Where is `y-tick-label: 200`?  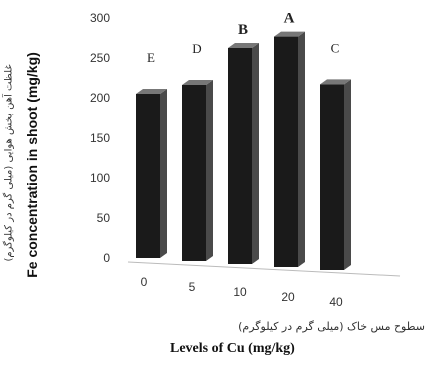
y-tick-label: 200 is located at coordinates (100, 98).